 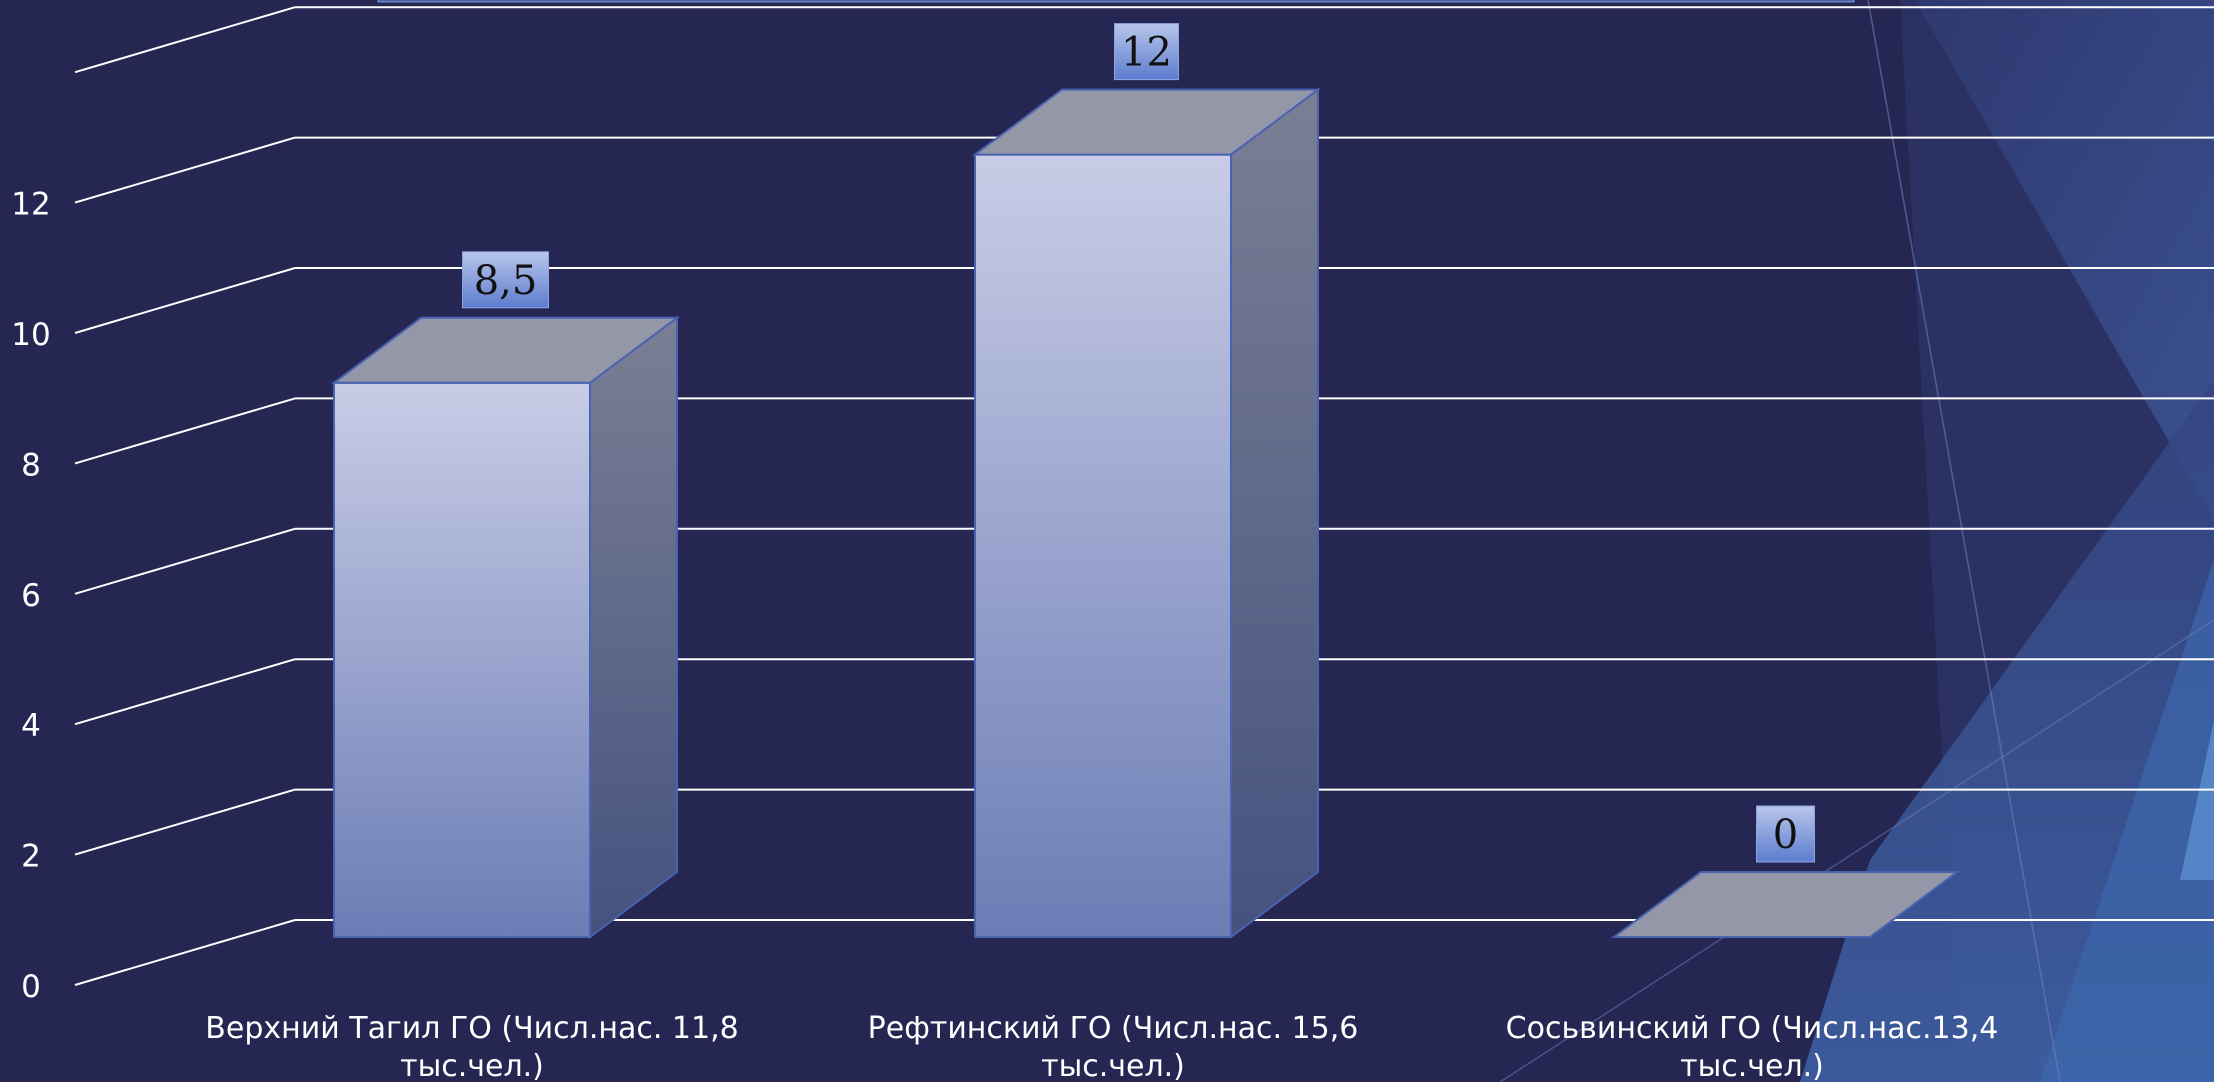 What do you see at coordinates (31, 857) in the screenshot?
I see `y-tick-label: 2` at bounding box center [31, 857].